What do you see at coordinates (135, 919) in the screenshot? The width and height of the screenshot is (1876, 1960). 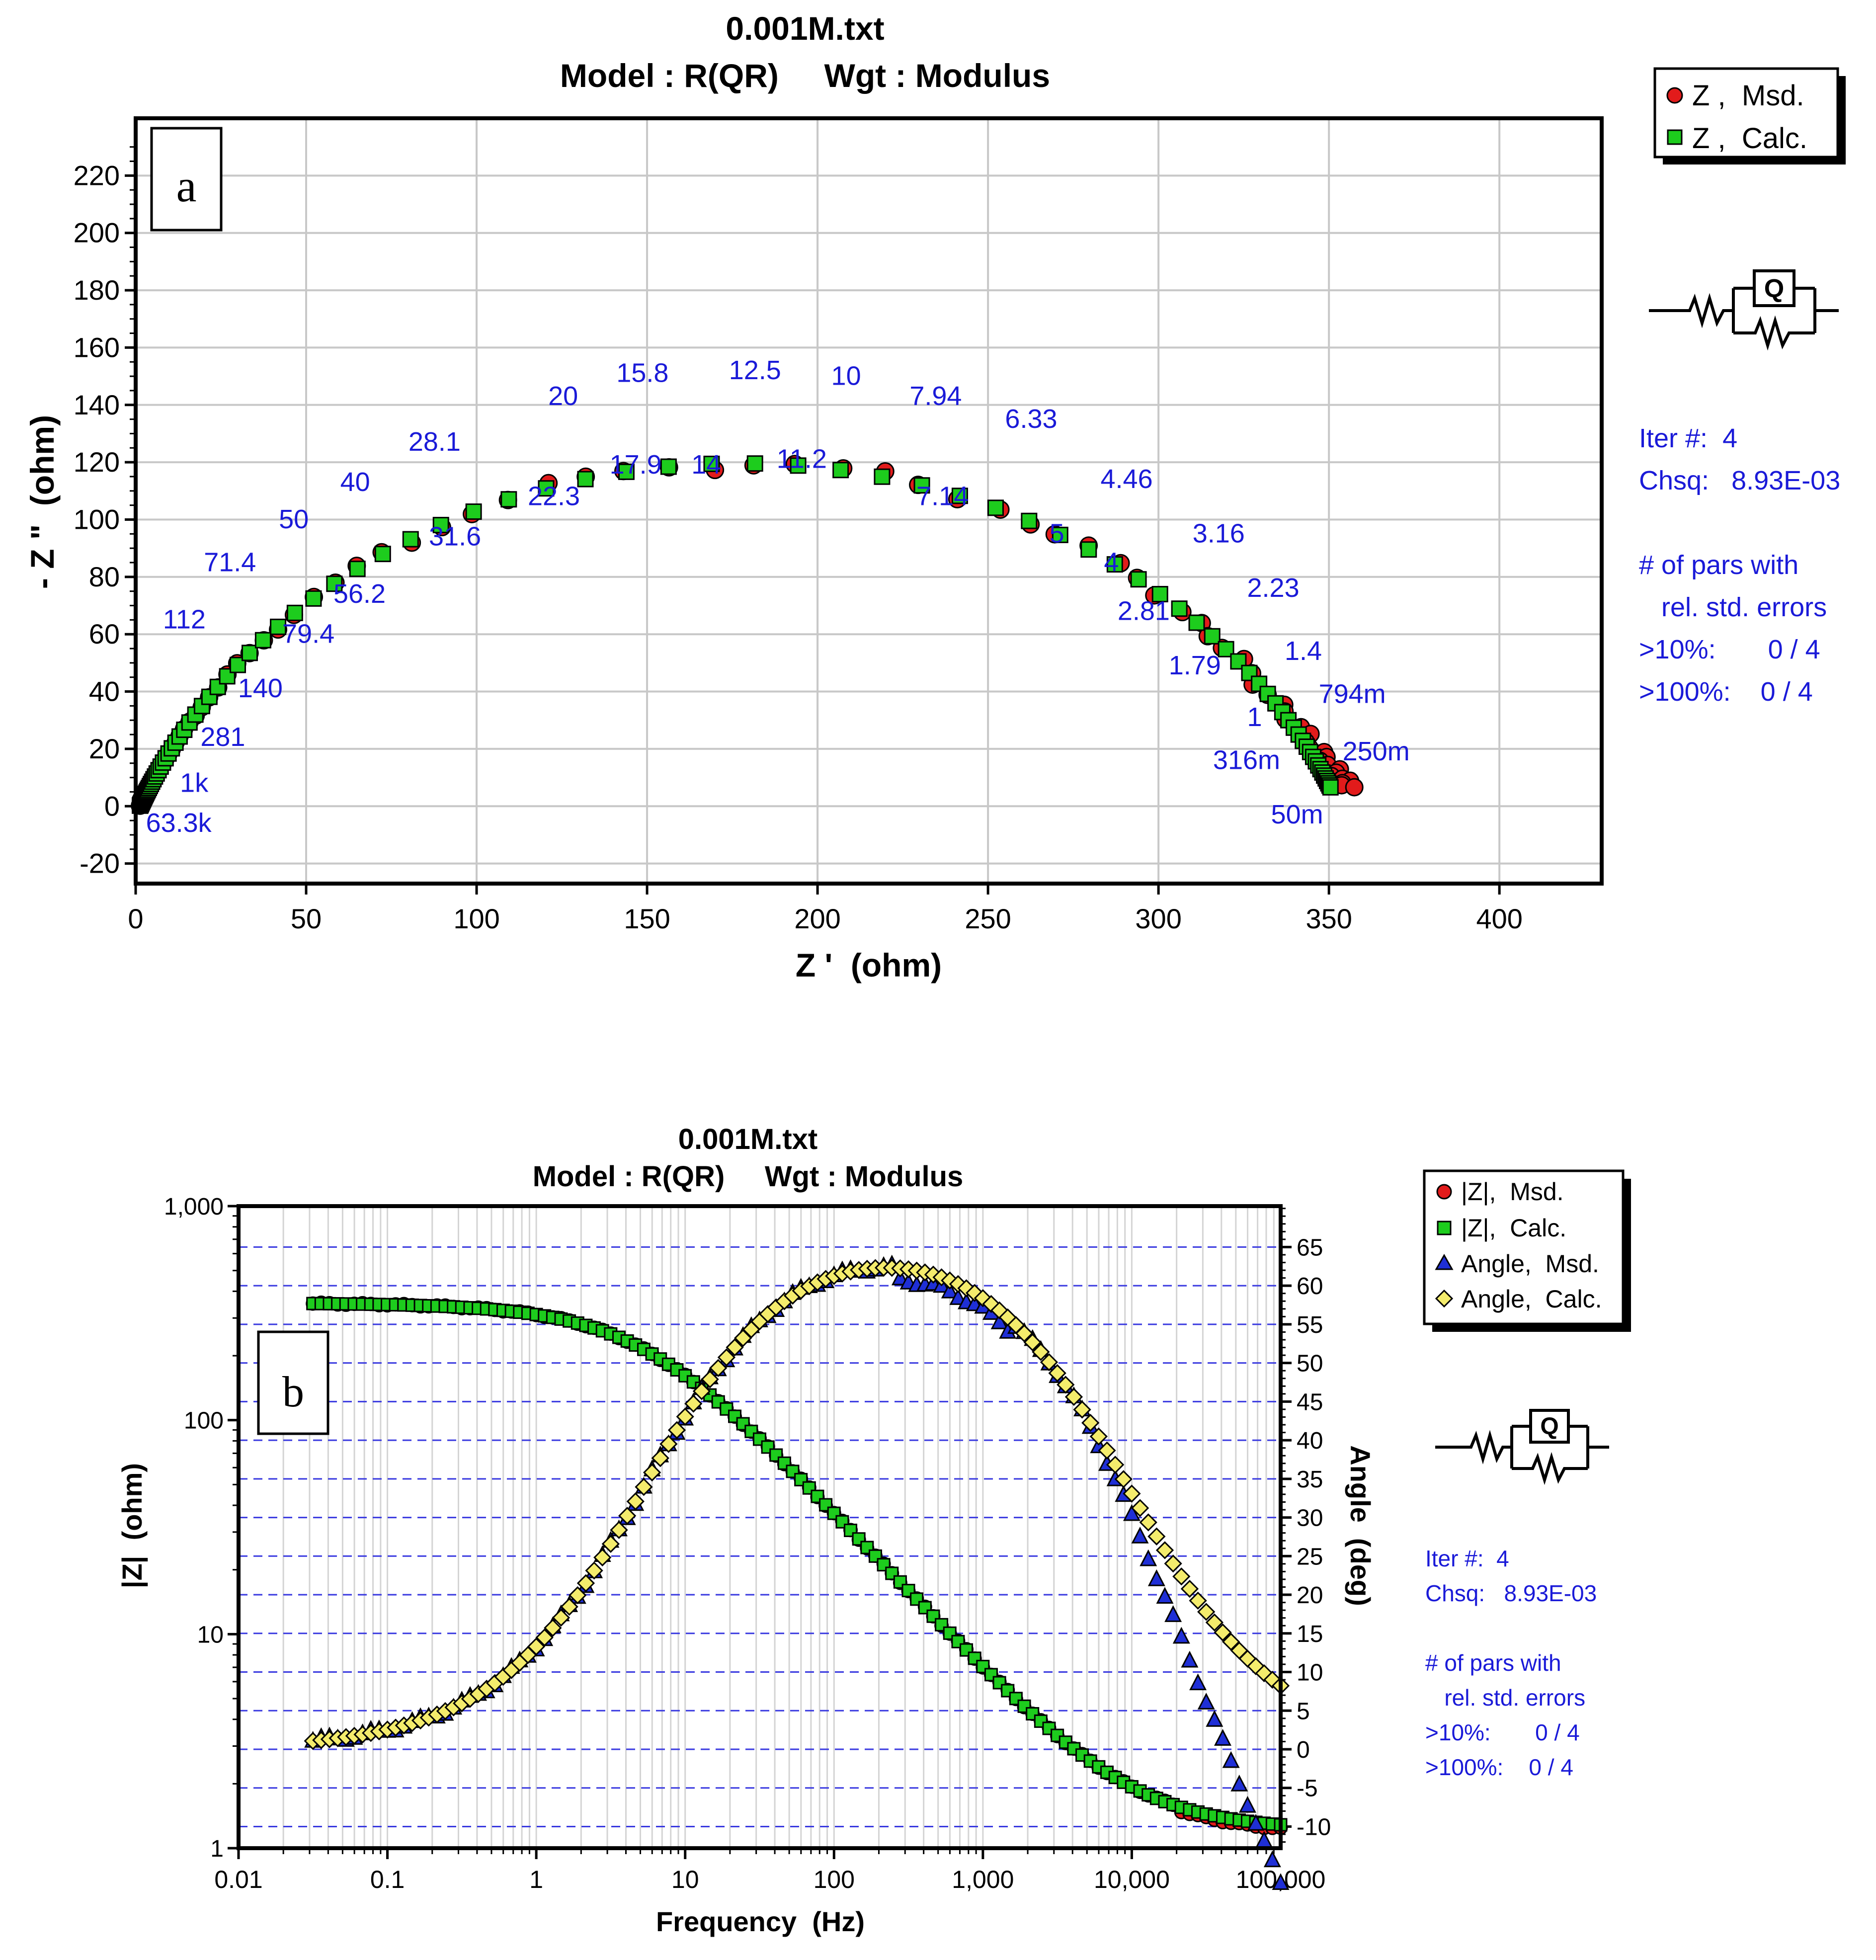 I see `x-tick-label: 0` at bounding box center [135, 919].